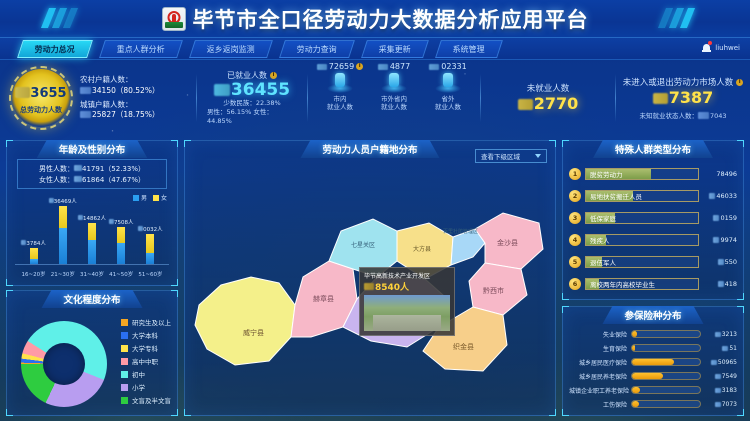 The height and width of the screenshot is (421, 750). What do you see at coordinates (682, 97) in the screenshot?
I see `out-of-market-value: 7387` at bounding box center [682, 97].